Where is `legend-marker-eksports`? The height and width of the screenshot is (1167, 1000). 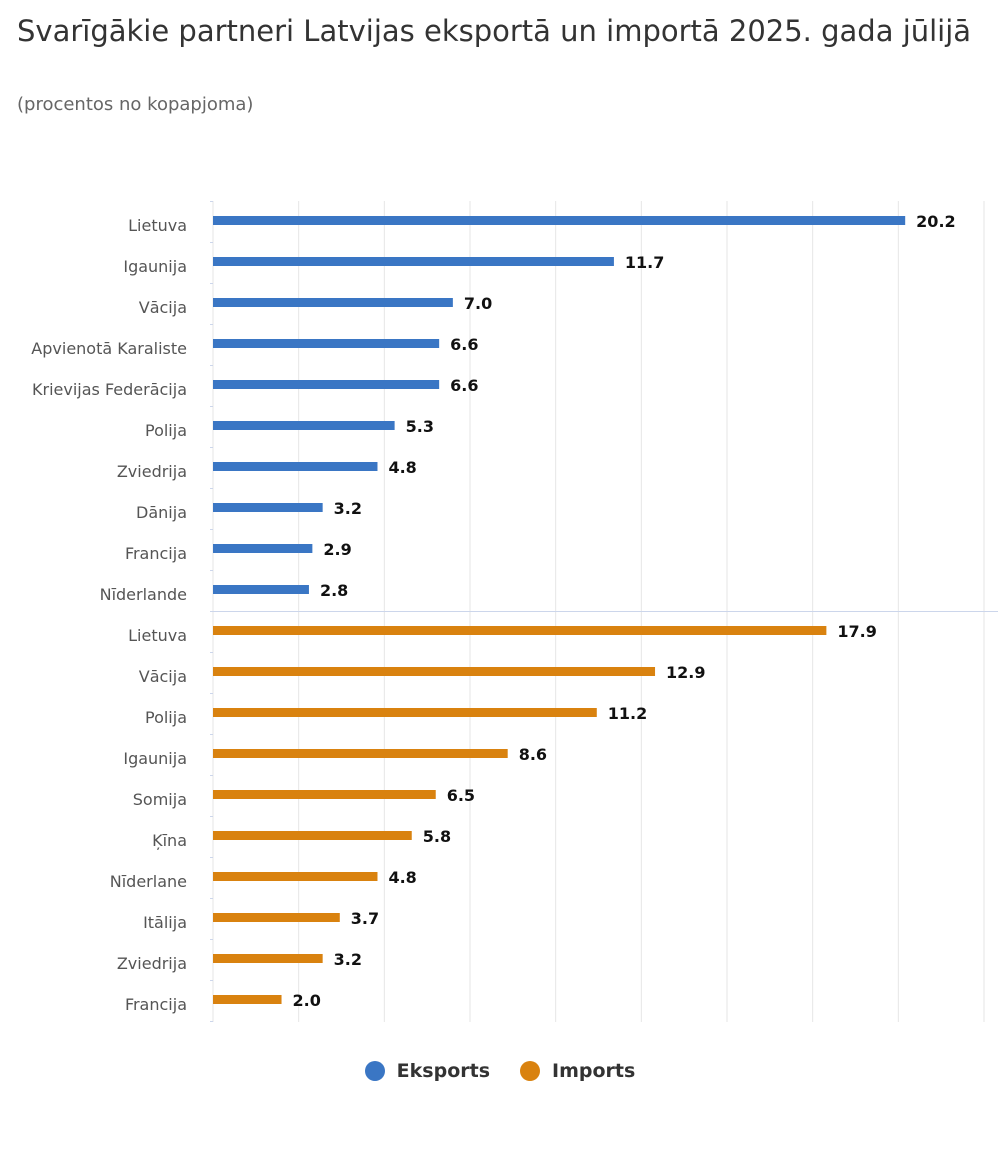
legend-marker-eksports is located at coordinates (374, 1071).